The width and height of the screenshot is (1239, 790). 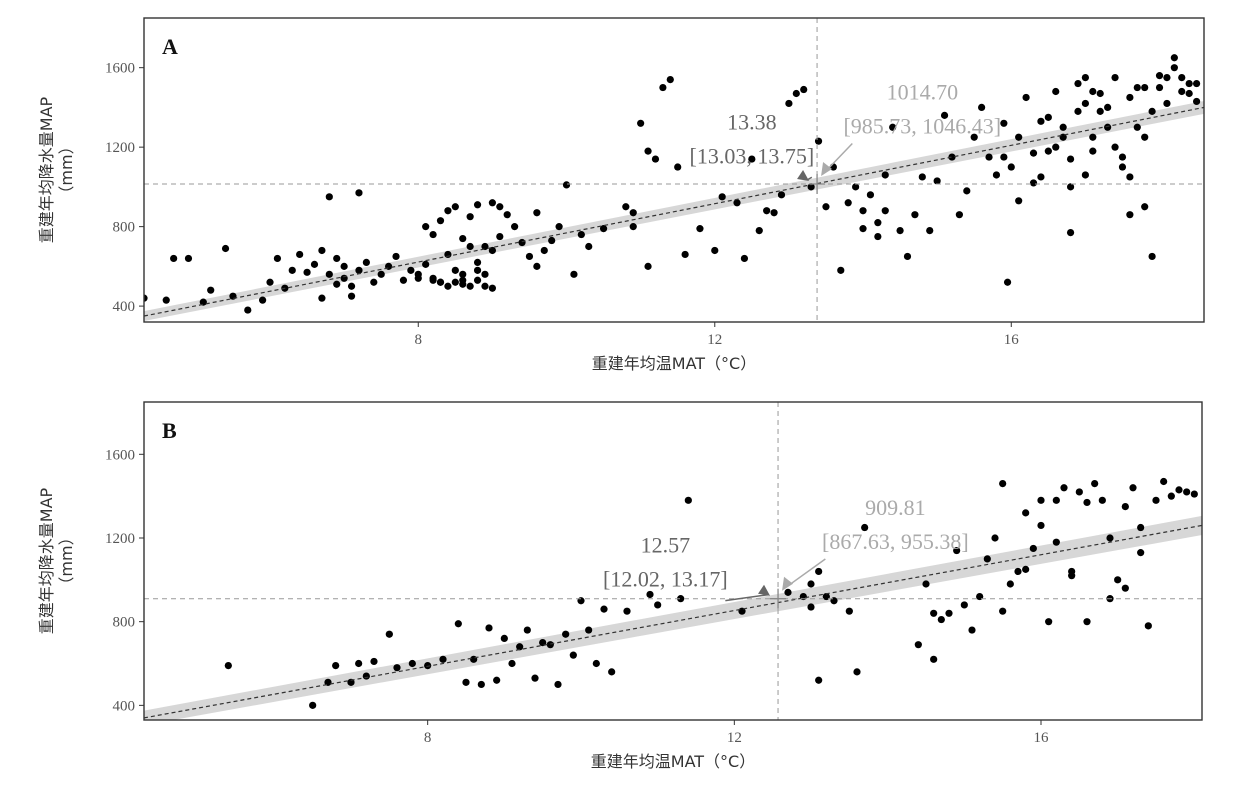 I want to click on x-tick-label: 8, so click(x=428, y=738).